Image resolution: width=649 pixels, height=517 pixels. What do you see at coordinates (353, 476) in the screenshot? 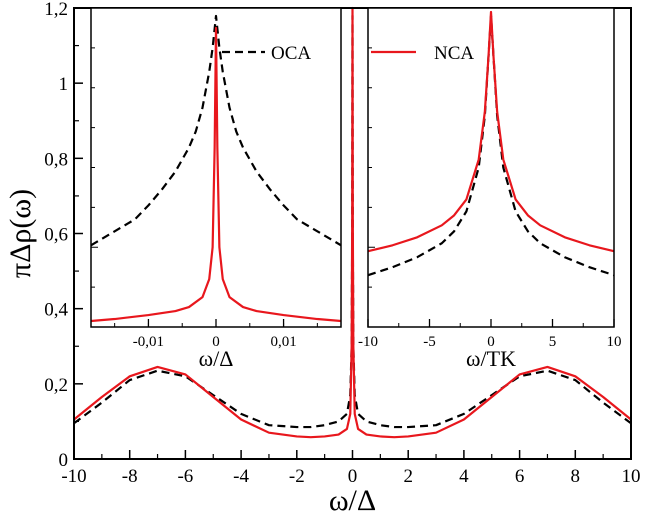
I see `main-x-tick-label: 0` at bounding box center [353, 476].